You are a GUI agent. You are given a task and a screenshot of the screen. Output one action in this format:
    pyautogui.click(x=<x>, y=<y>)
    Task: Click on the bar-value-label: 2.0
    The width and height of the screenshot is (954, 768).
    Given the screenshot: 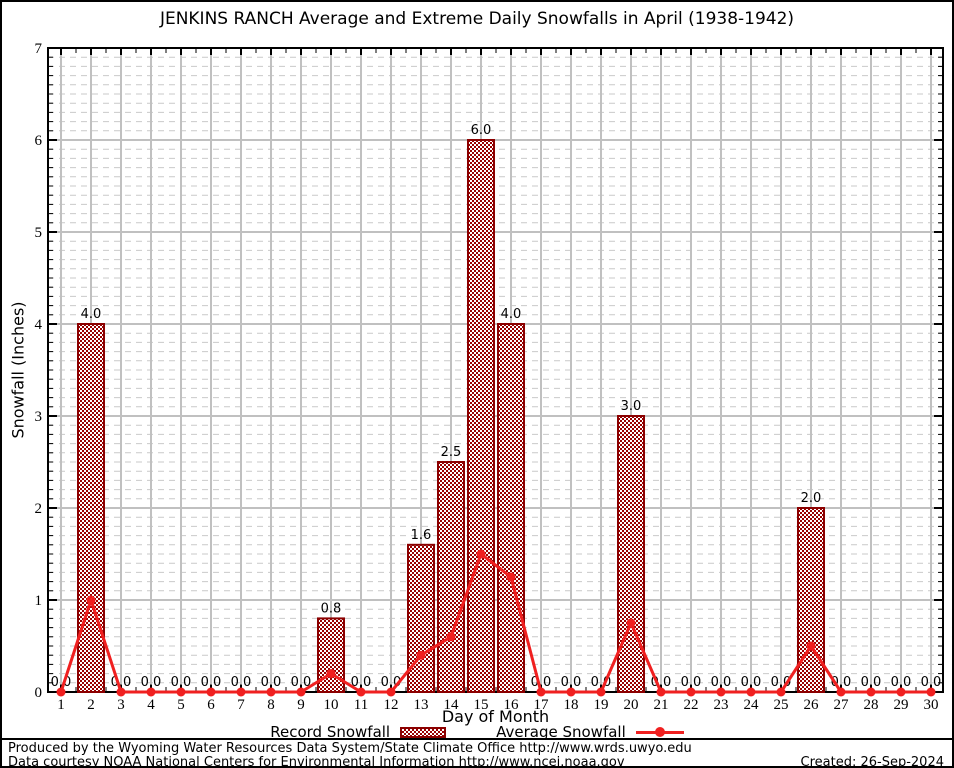 What is the action you would take?
    pyautogui.click(x=811, y=498)
    